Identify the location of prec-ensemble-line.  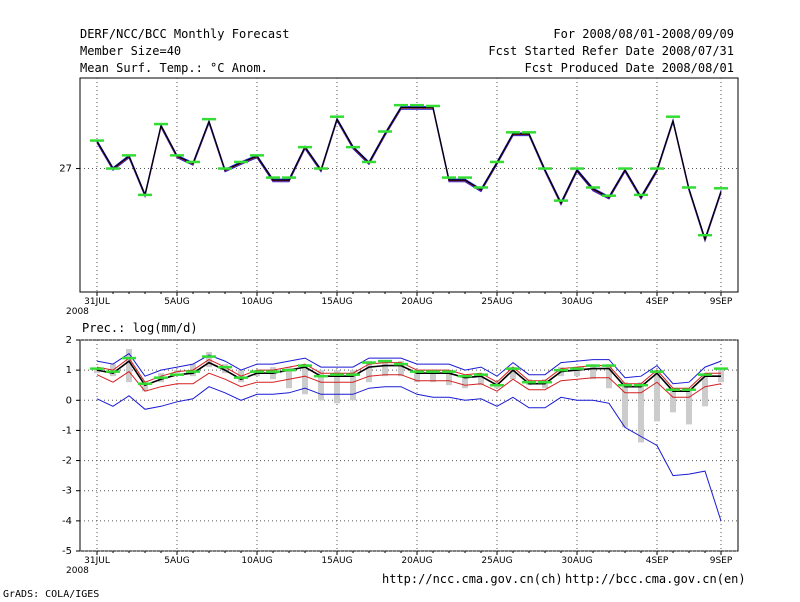
(408, 376).